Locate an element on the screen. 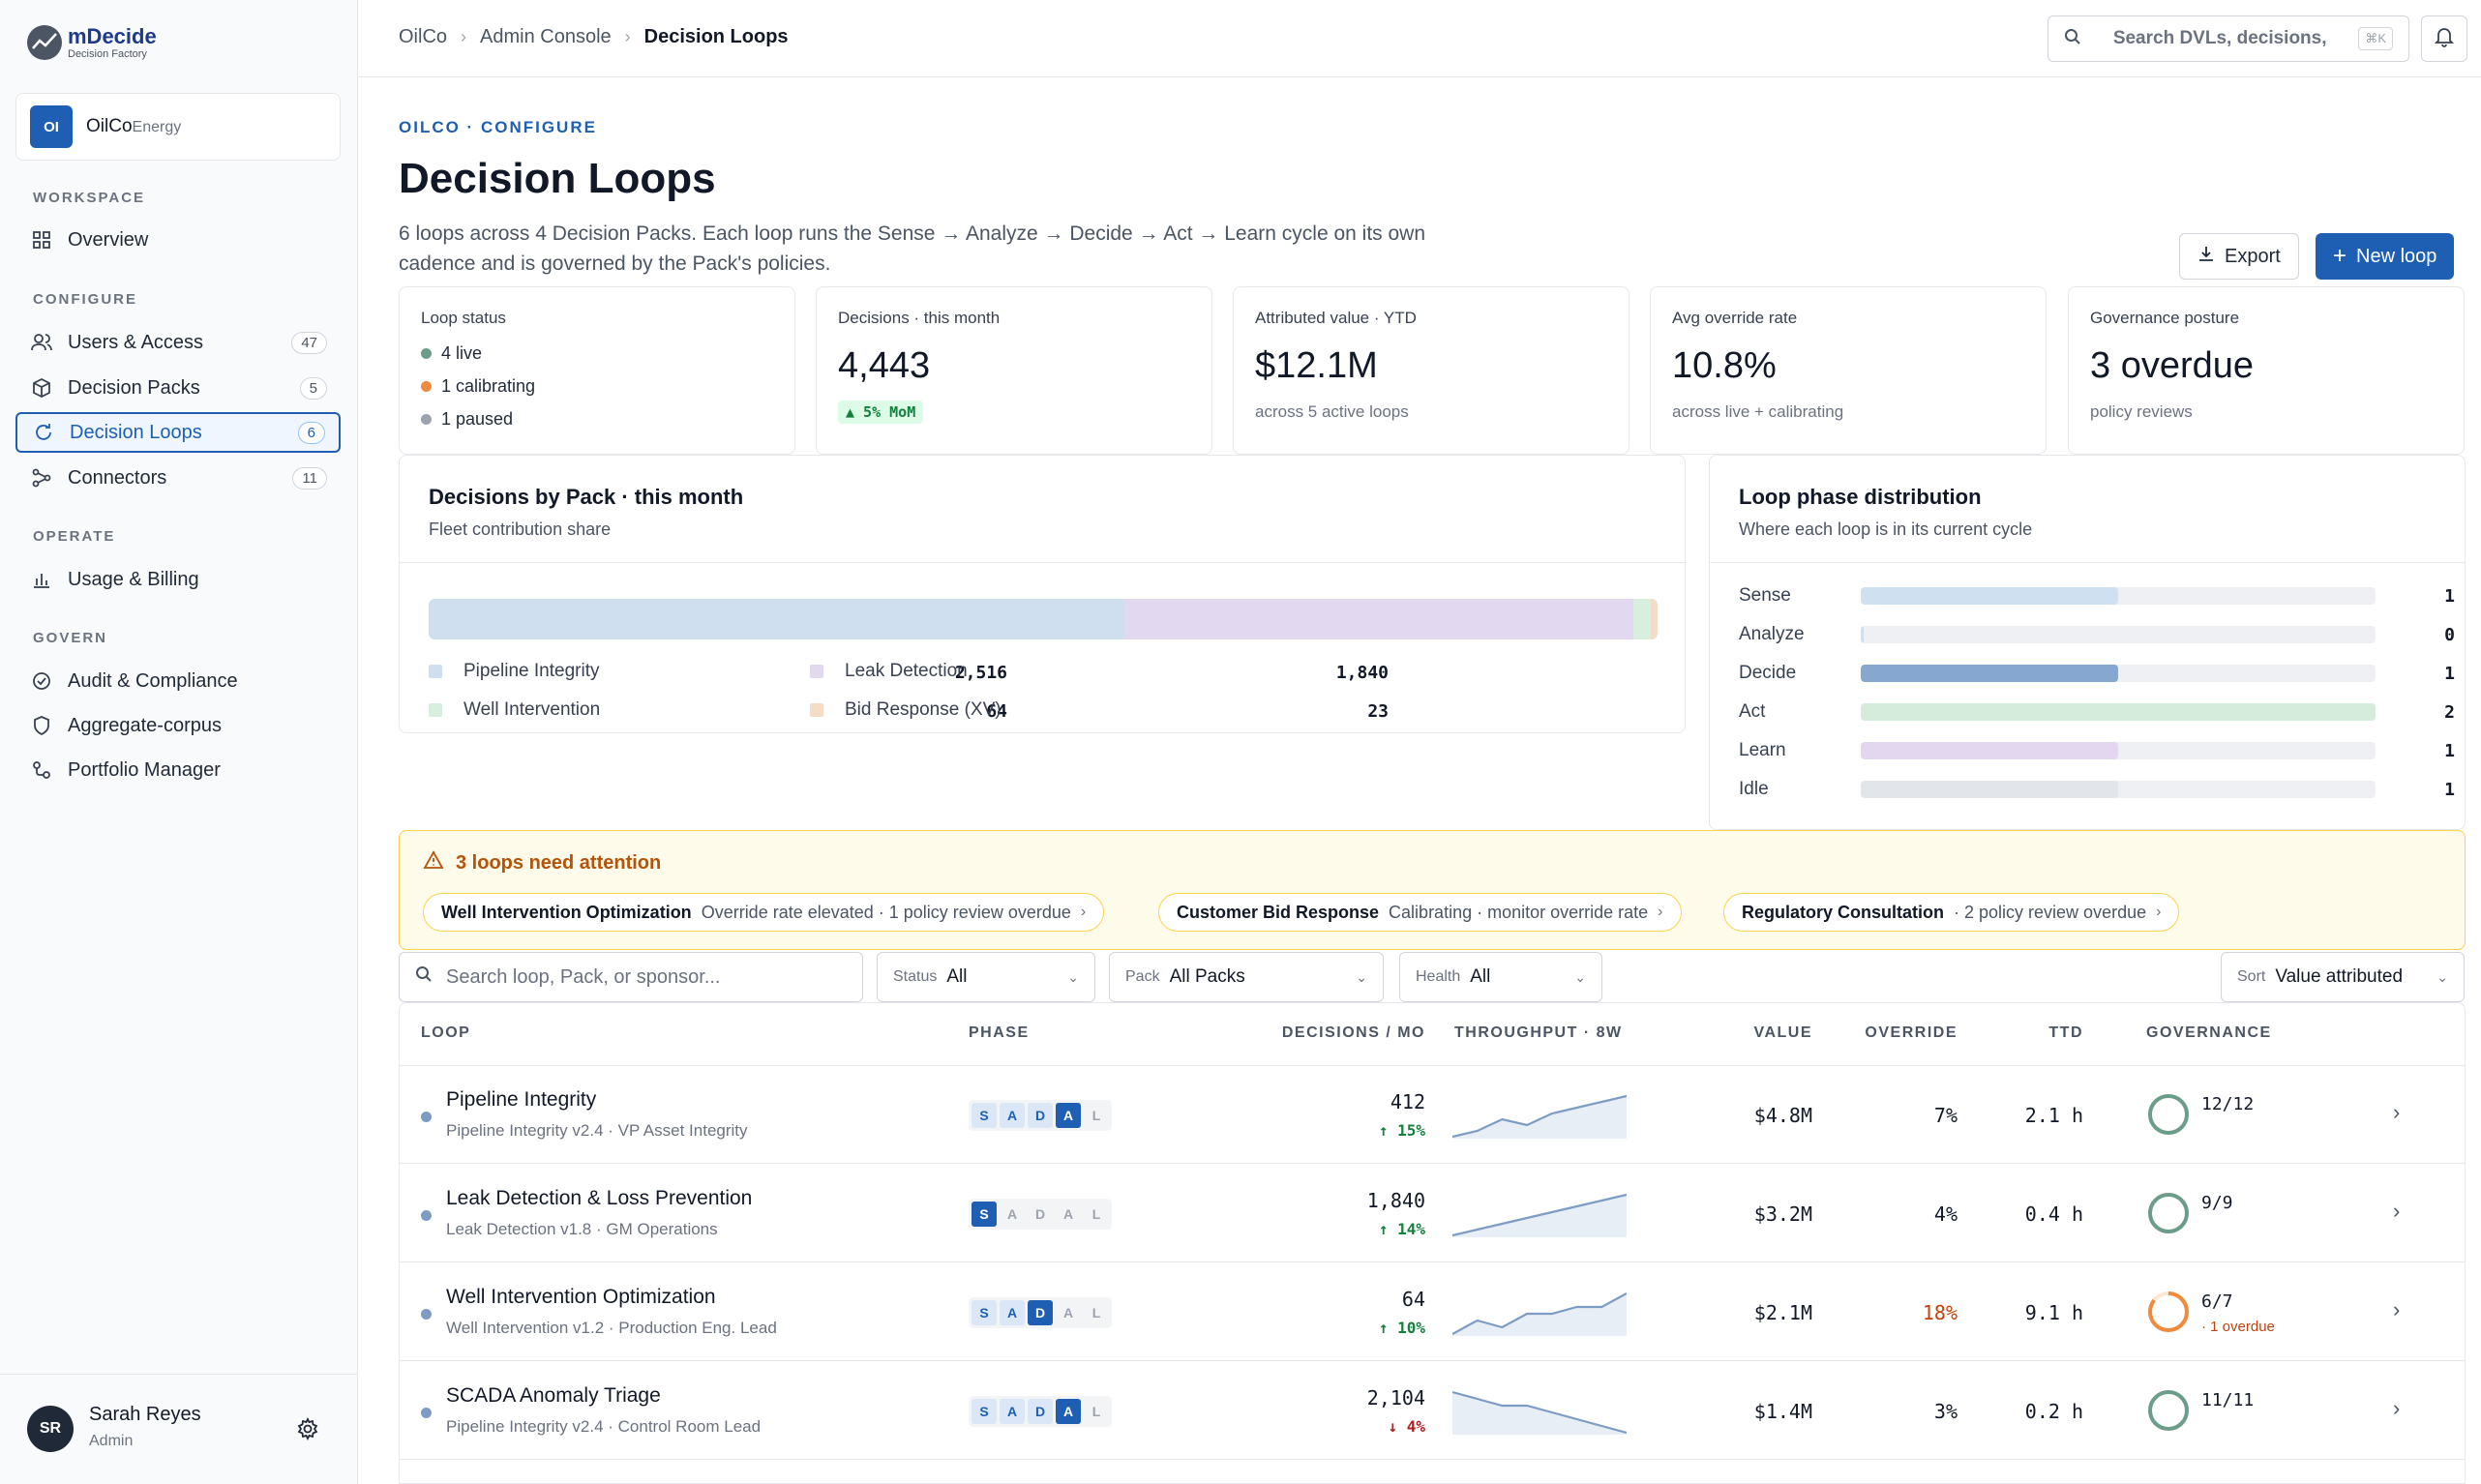 The image size is (2481, 1484). sort-select: Sort Value attributed ⌄ is located at coordinates (2343, 977).